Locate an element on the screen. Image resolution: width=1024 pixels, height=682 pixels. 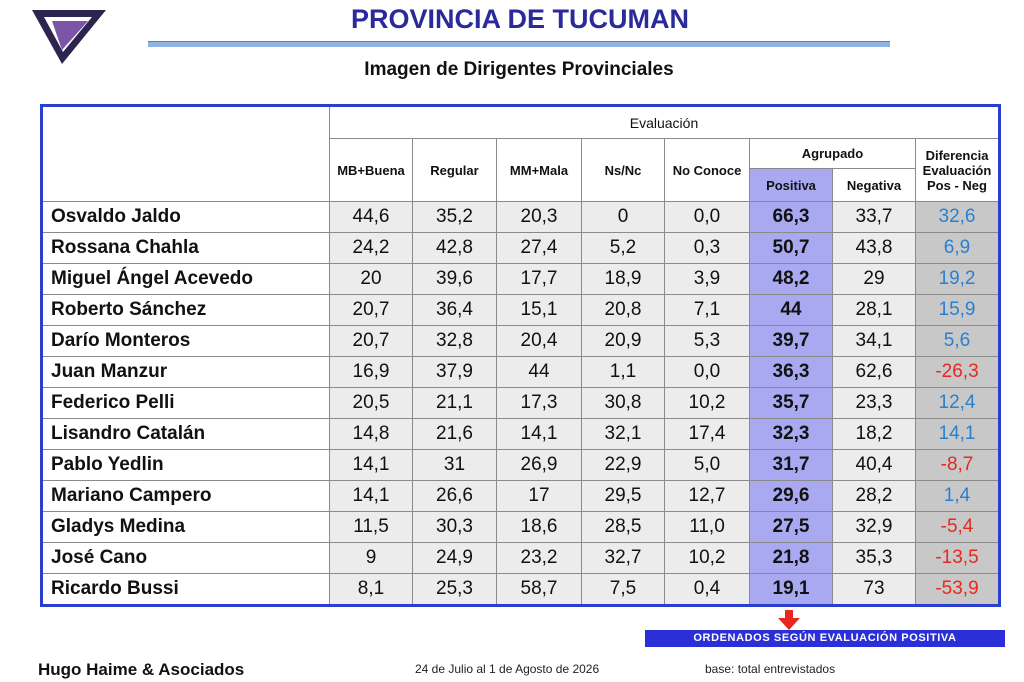
cell: 37,9 is located at coordinates (454, 372).